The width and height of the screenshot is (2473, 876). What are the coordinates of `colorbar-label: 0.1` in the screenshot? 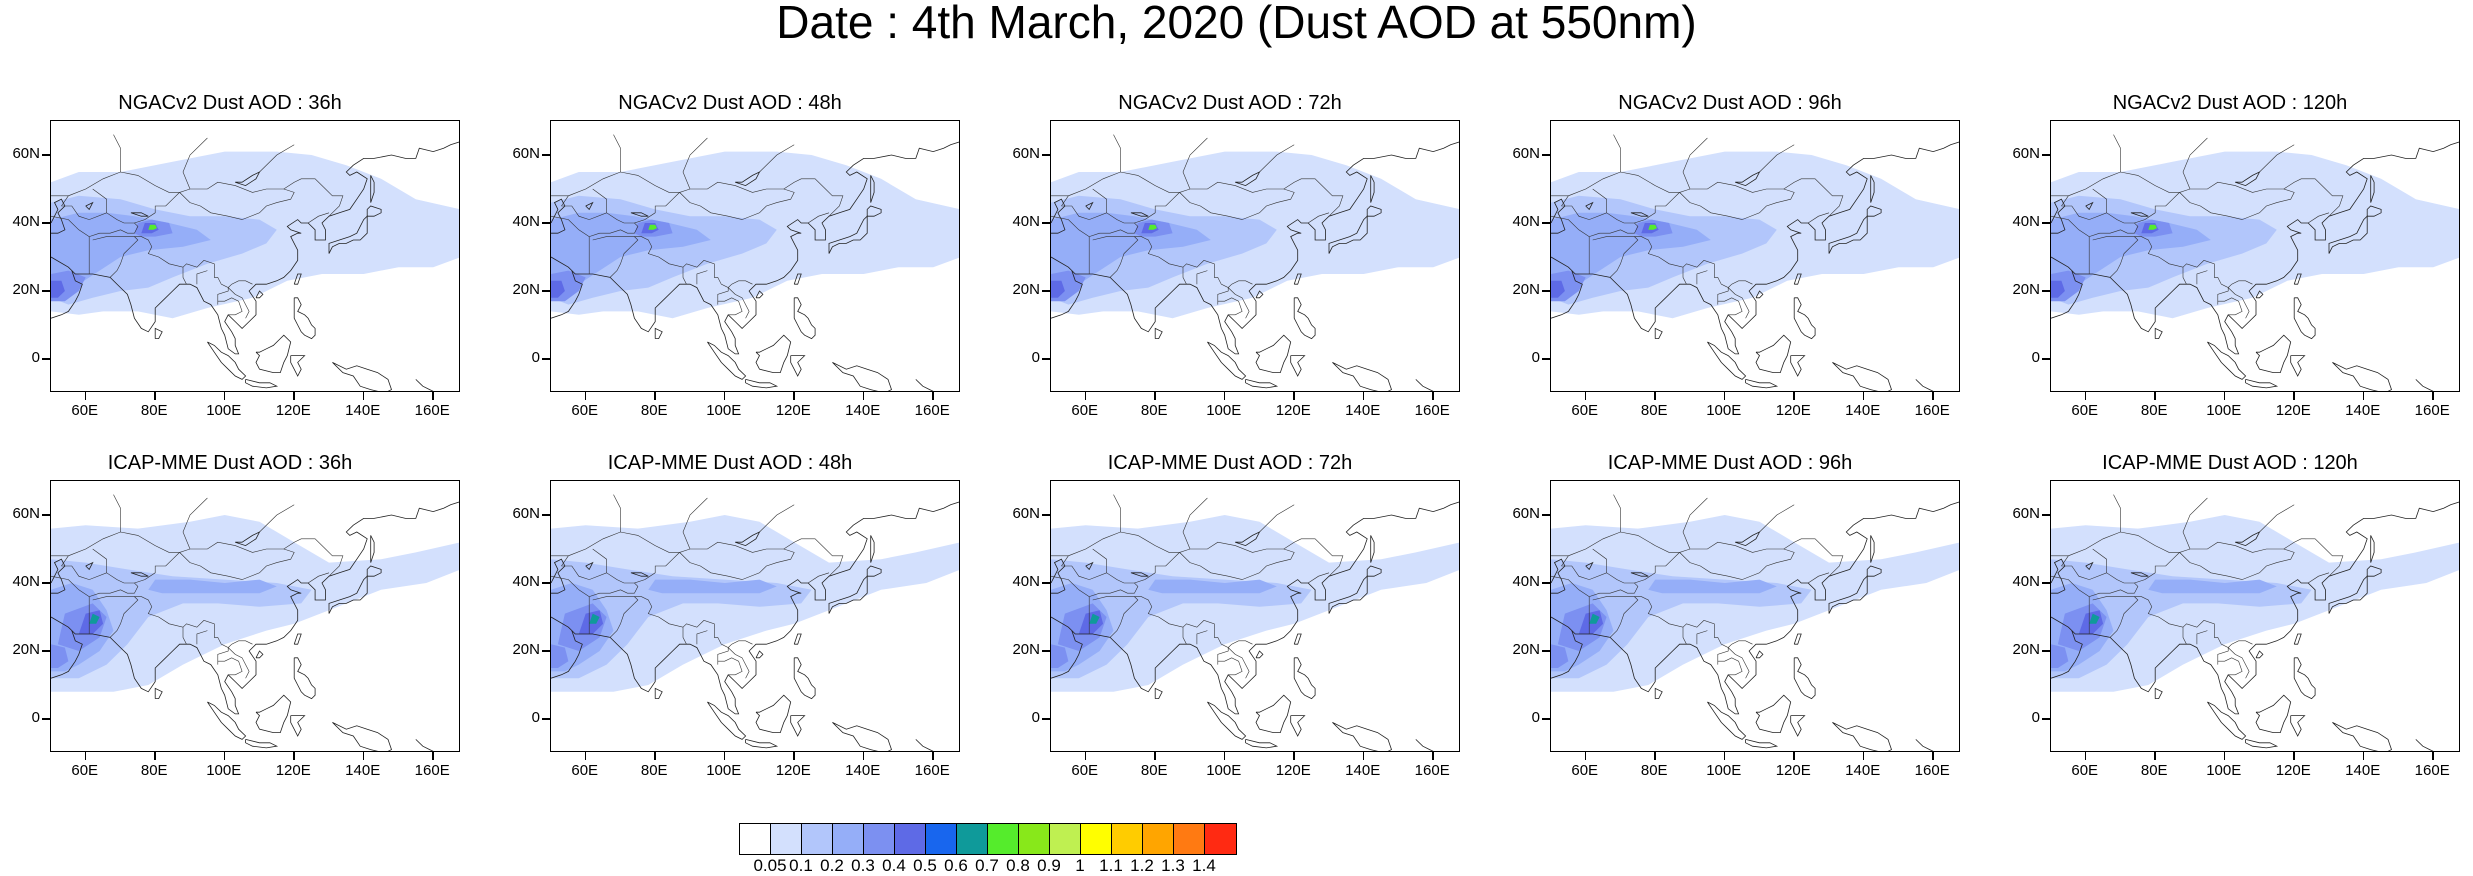 It's located at (801, 865).